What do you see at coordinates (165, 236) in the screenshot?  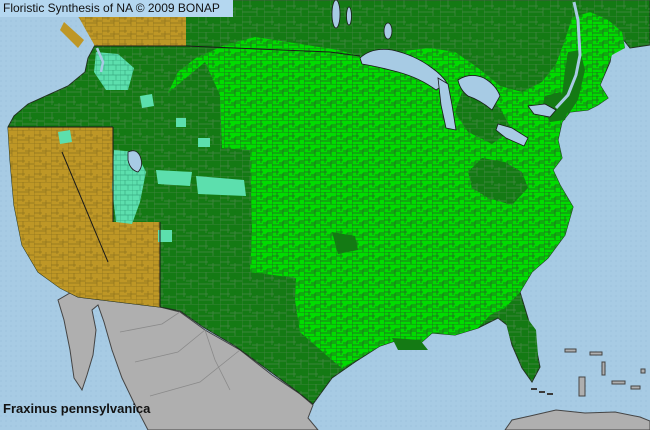 I see `new-mexico-adventive` at bounding box center [165, 236].